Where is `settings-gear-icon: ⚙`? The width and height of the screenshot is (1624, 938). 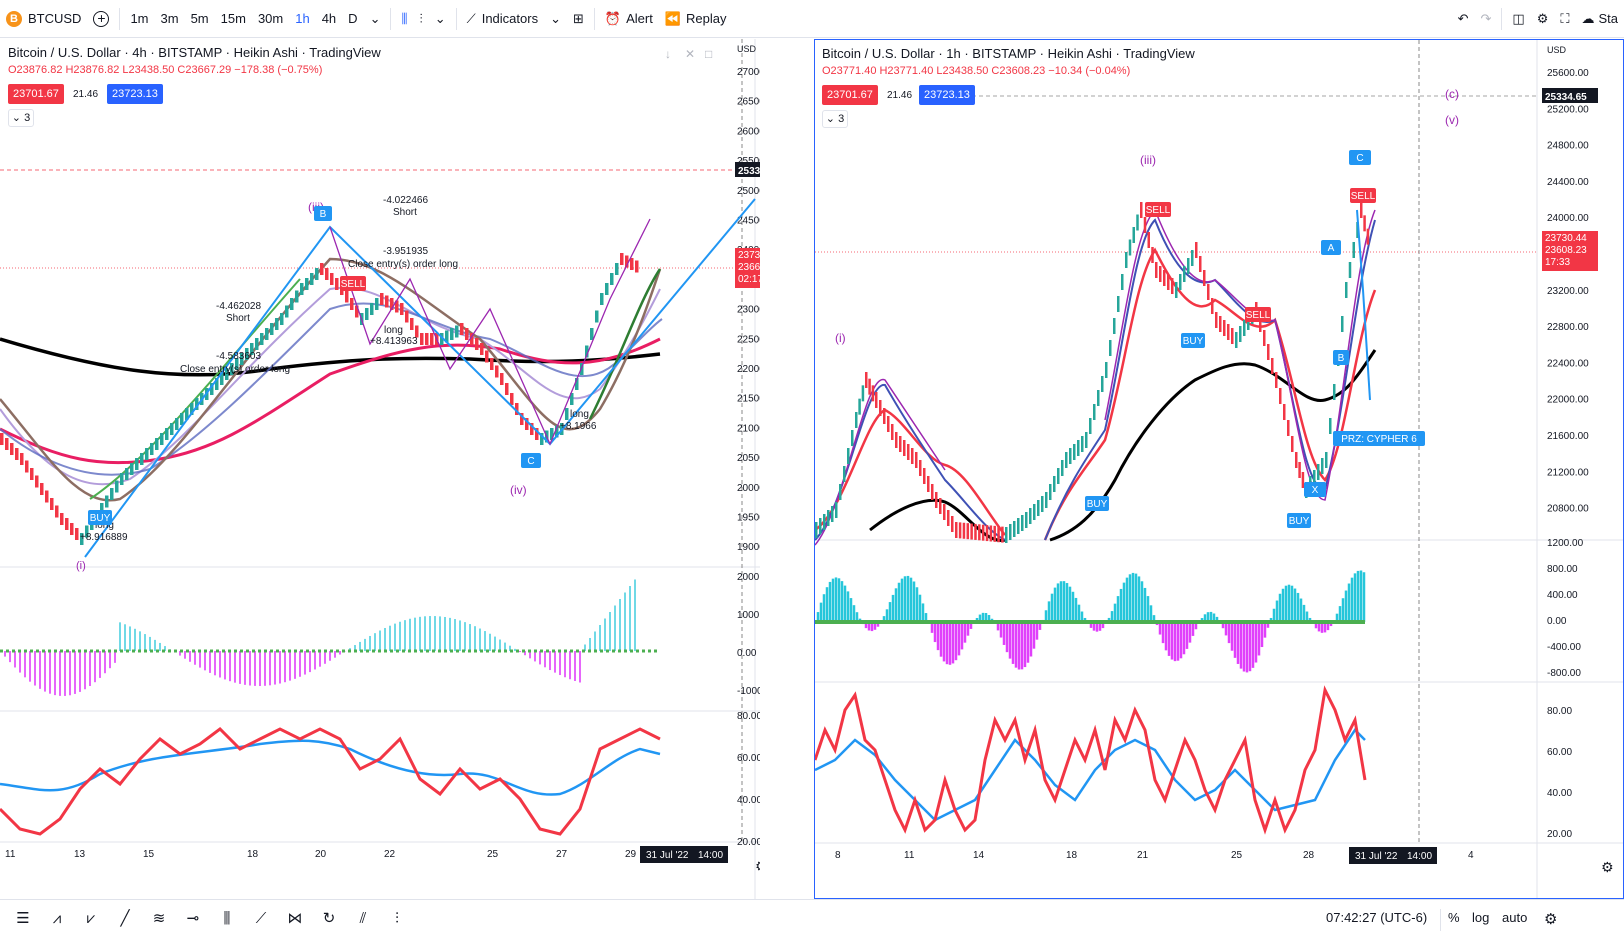
settings-gear-icon: ⚙ is located at coordinates (1551, 919).